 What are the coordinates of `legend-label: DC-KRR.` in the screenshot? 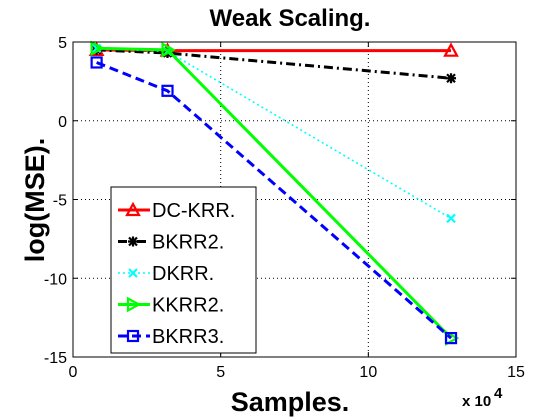 It's located at (193, 211).